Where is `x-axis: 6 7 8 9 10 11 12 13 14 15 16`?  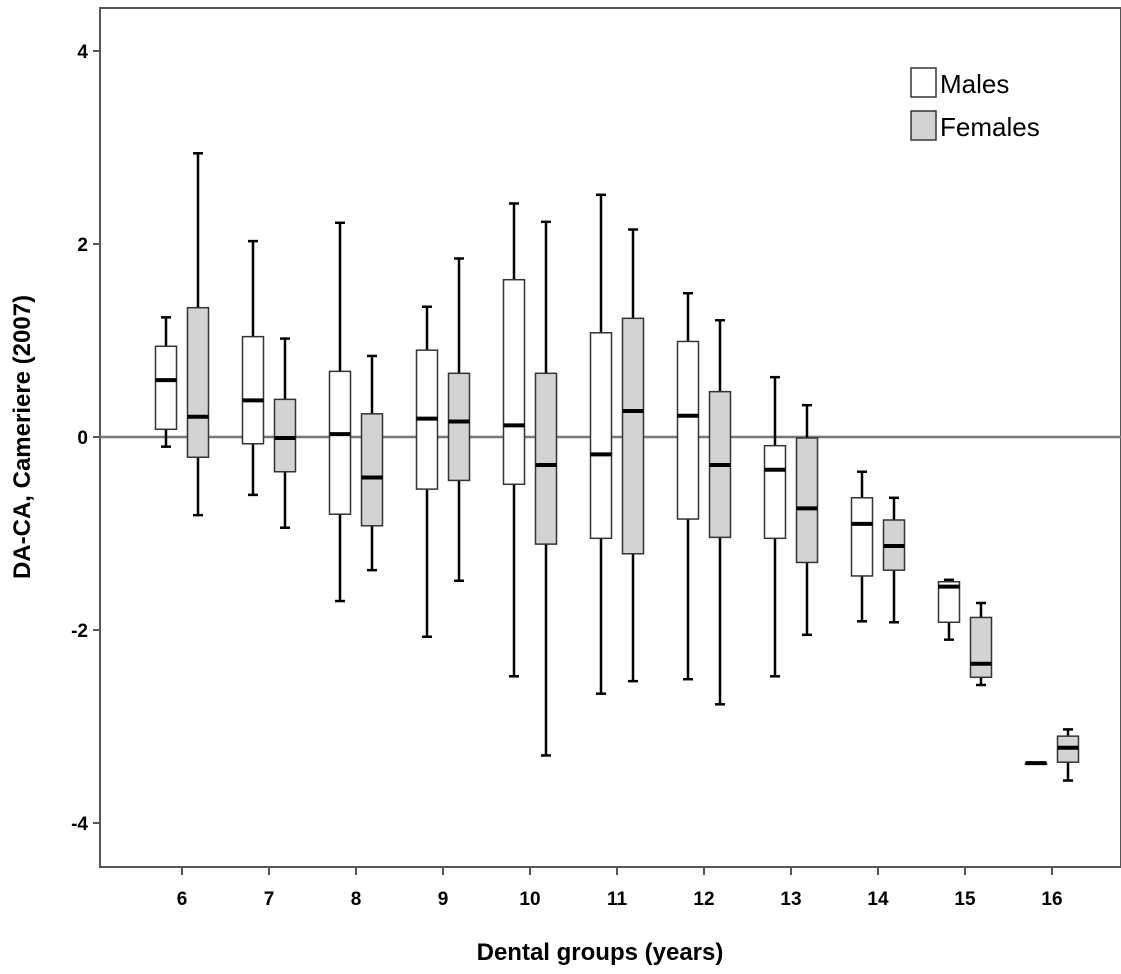
x-axis: 6 7 8 9 10 11 12 13 14 15 16 is located at coordinates (620, 888).